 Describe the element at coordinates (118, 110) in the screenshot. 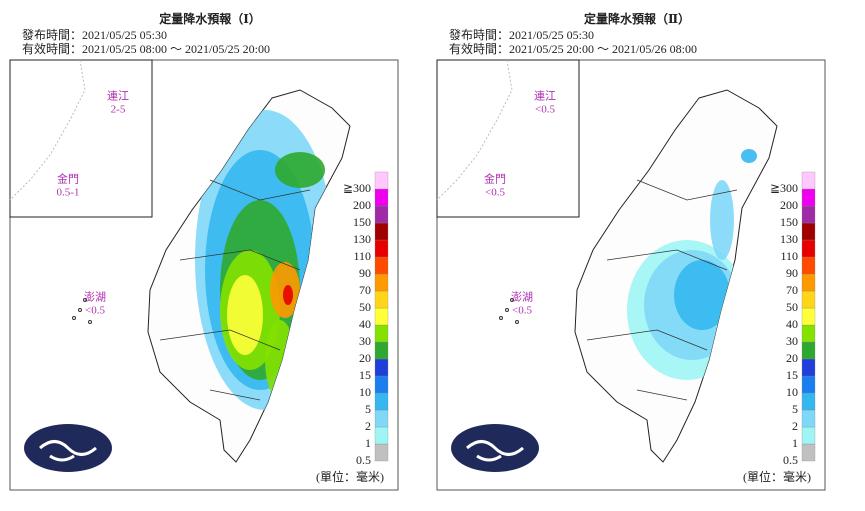

I see `matsu-value: 2-5` at that location.